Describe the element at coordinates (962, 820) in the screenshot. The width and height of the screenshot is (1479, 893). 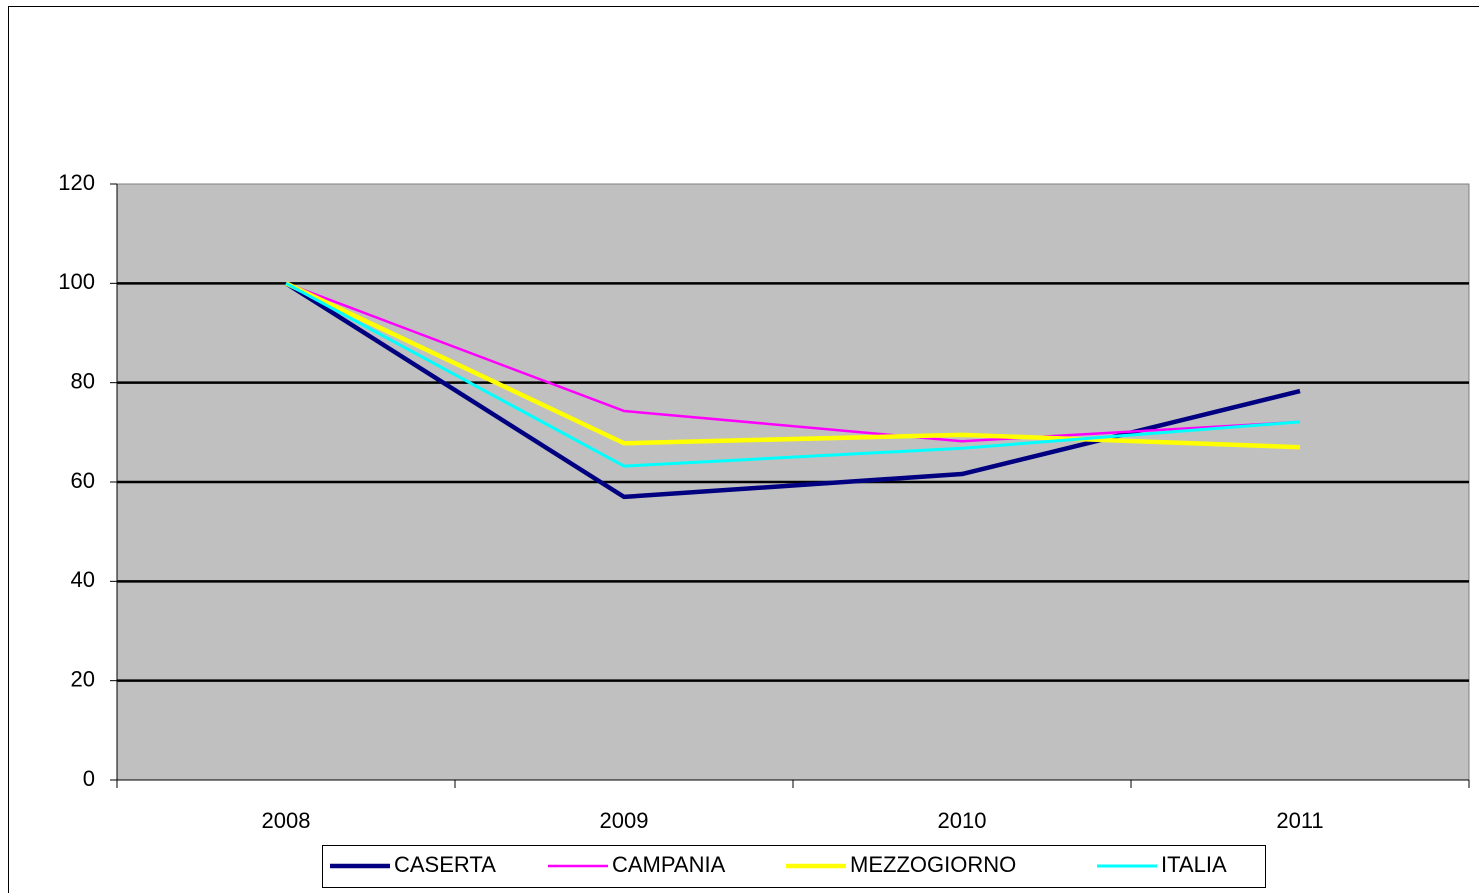
I see `x-tick-label: 2010` at that location.